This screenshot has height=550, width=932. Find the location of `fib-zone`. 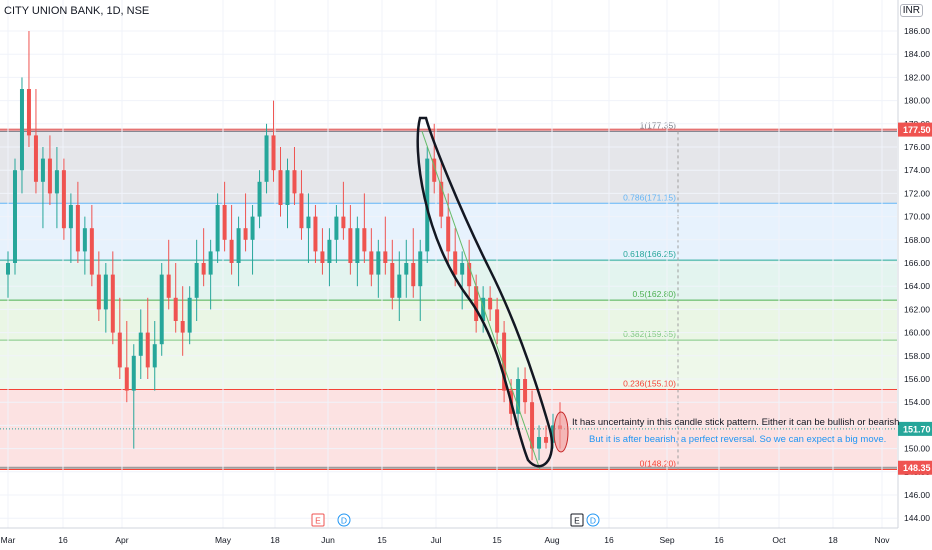

fib-zone is located at coordinates (448, 429).